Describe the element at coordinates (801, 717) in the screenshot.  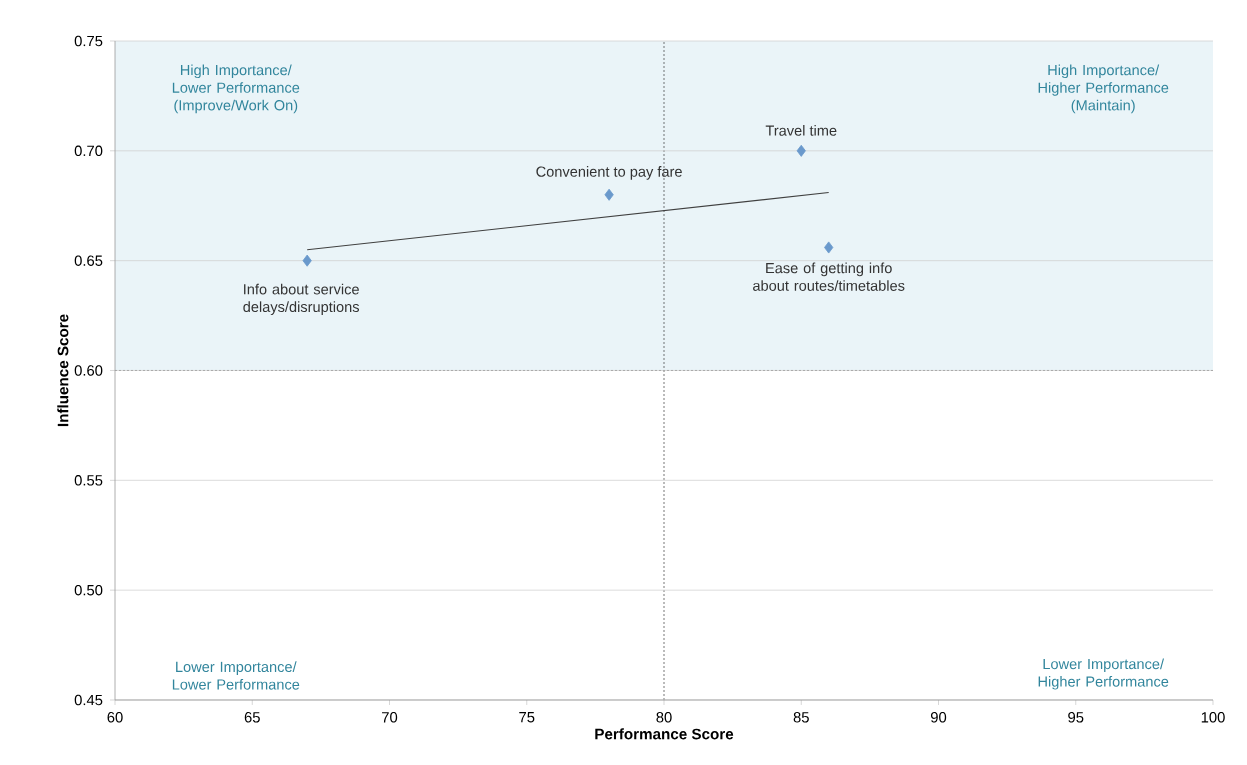
I see `x-tick-label: 85` at that location.